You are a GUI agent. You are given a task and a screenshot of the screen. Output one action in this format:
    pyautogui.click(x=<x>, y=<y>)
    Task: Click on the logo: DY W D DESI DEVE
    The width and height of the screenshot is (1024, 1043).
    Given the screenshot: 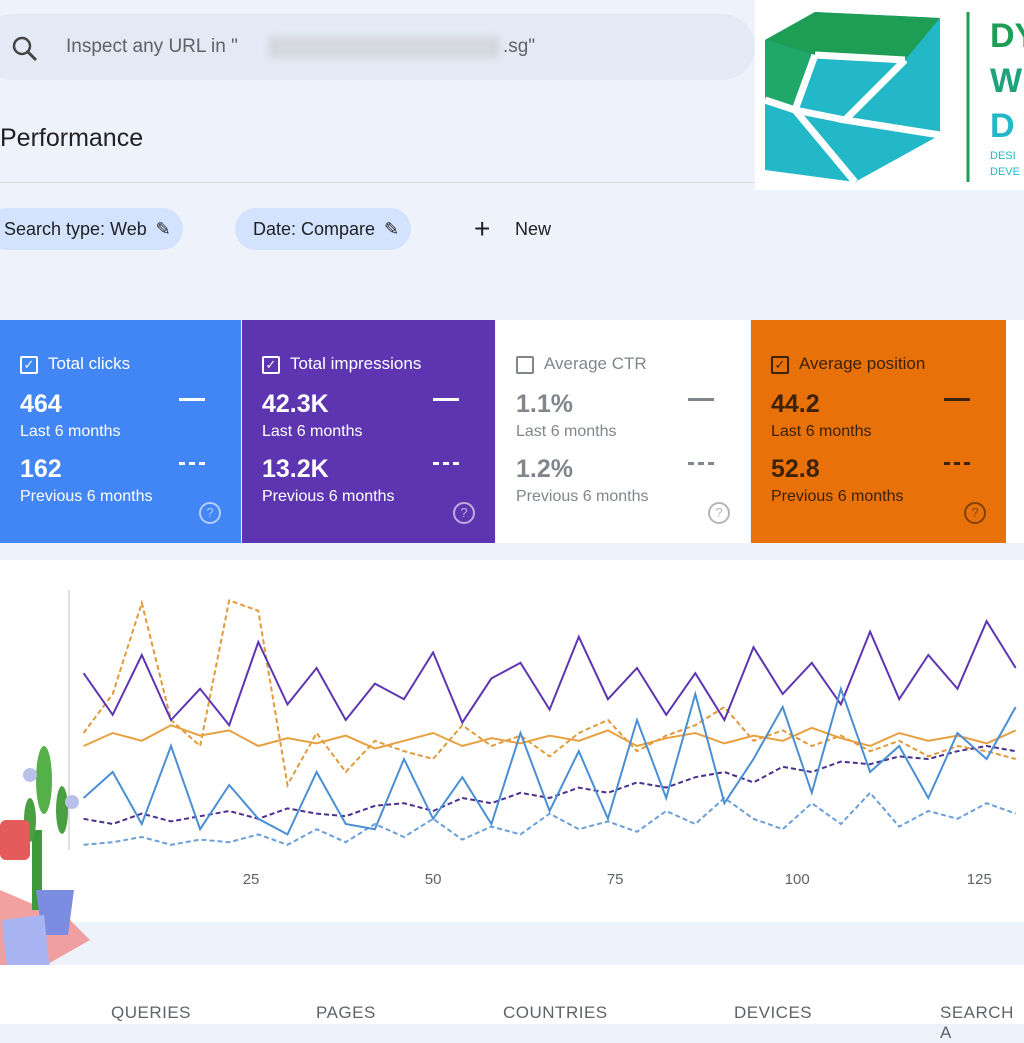 What is the action you would take?
    pyautogui.click(x=889, y=95)
    